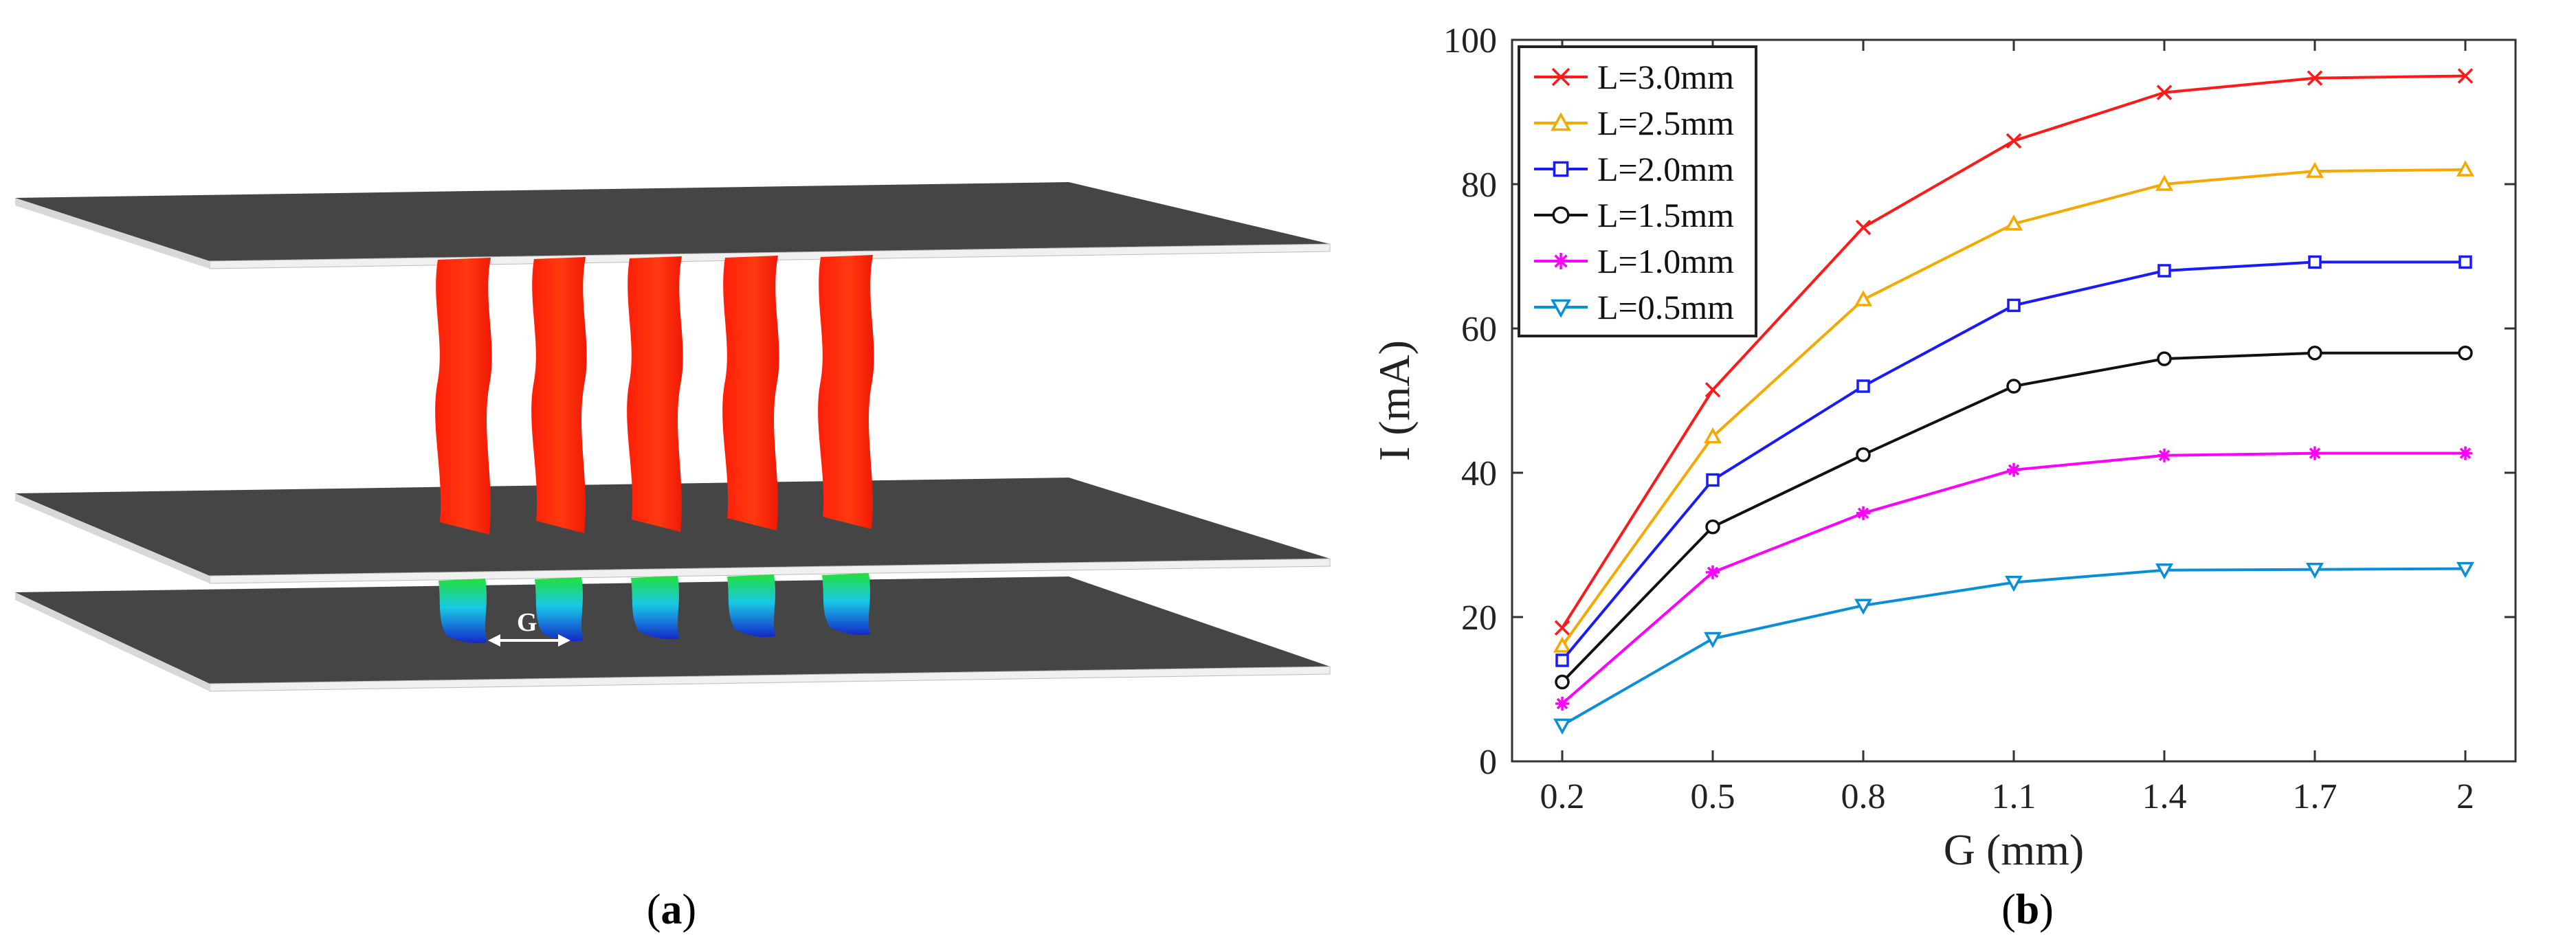  I want to click on legend-item: L=1.0mm, so click(1634, 261).